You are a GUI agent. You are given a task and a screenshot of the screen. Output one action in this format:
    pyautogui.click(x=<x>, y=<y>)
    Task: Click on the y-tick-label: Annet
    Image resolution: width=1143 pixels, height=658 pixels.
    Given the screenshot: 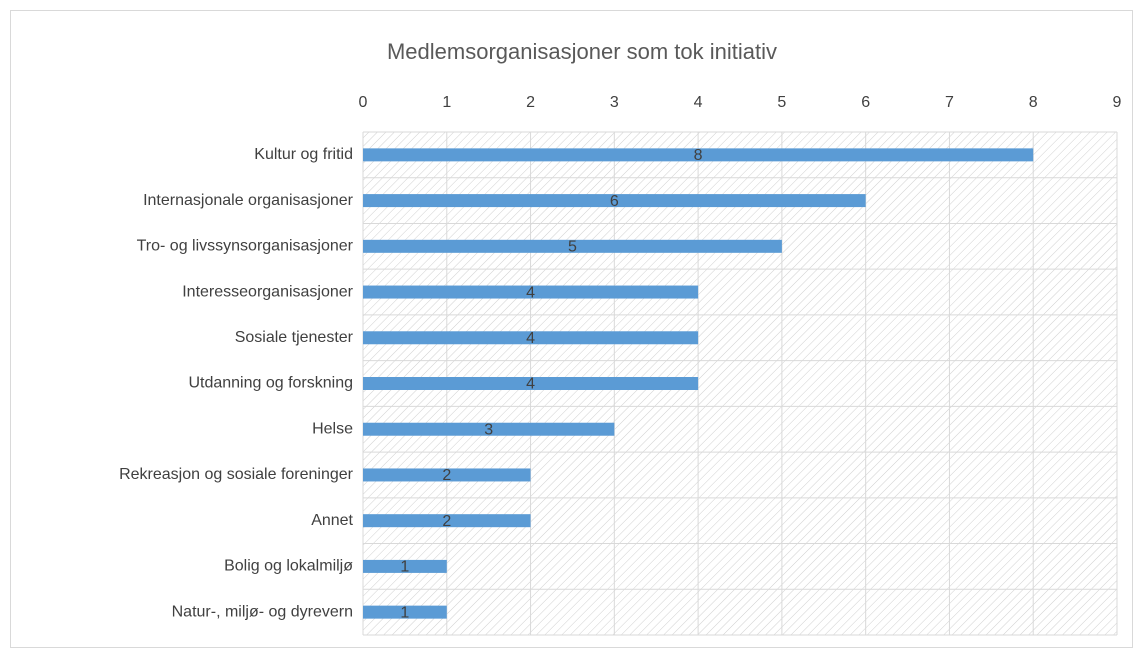 What is the action you would take?
    pyautogui.click(x=332, y=520)
    